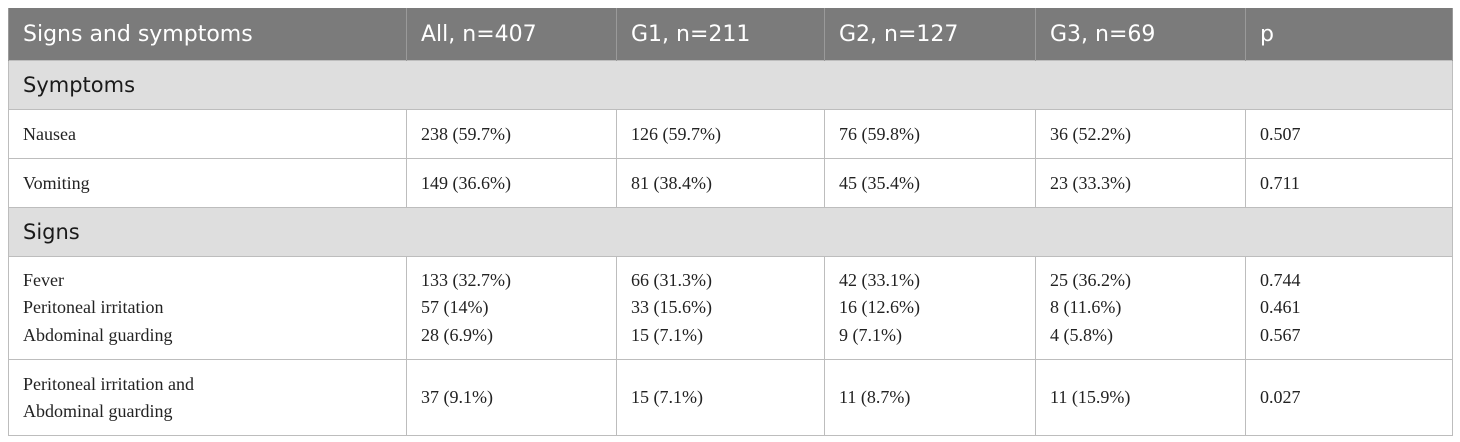 The height and width of the screenshot is (442, 1460). Describe the element at coordinates (108, 383) in the screenshot. I see `cell-text: Peritoneal irritation and` at that location.